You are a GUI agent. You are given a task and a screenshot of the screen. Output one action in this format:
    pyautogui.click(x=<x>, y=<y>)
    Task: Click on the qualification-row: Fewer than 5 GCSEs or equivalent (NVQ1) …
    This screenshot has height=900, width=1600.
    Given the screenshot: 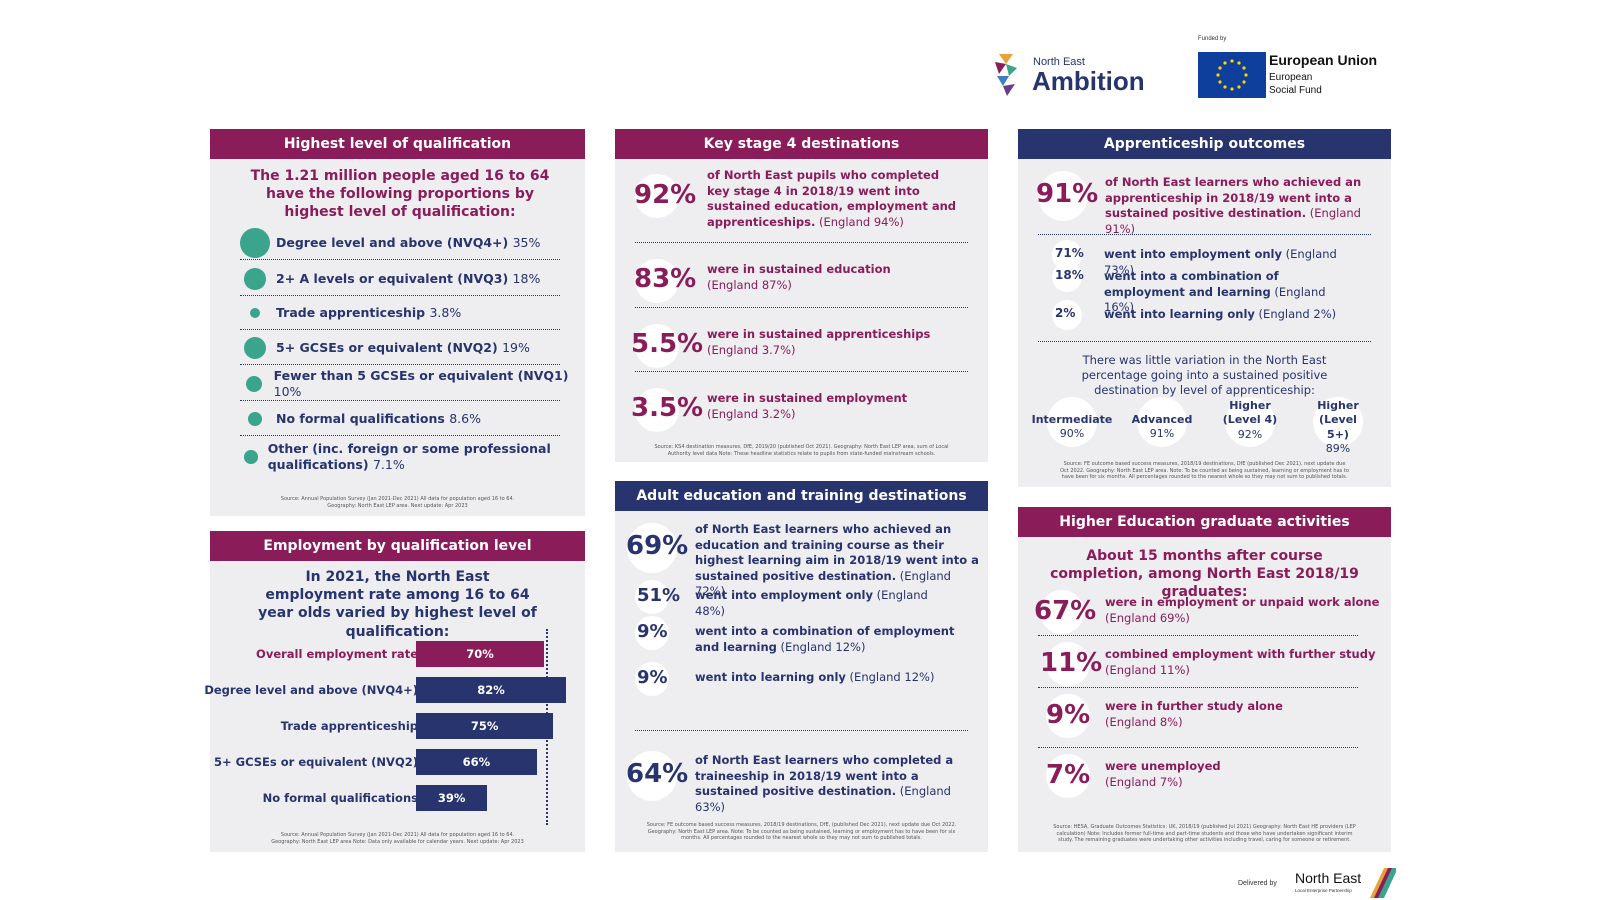 What is the action you would take?
    pyautogui.click(x=407, y=384)
    